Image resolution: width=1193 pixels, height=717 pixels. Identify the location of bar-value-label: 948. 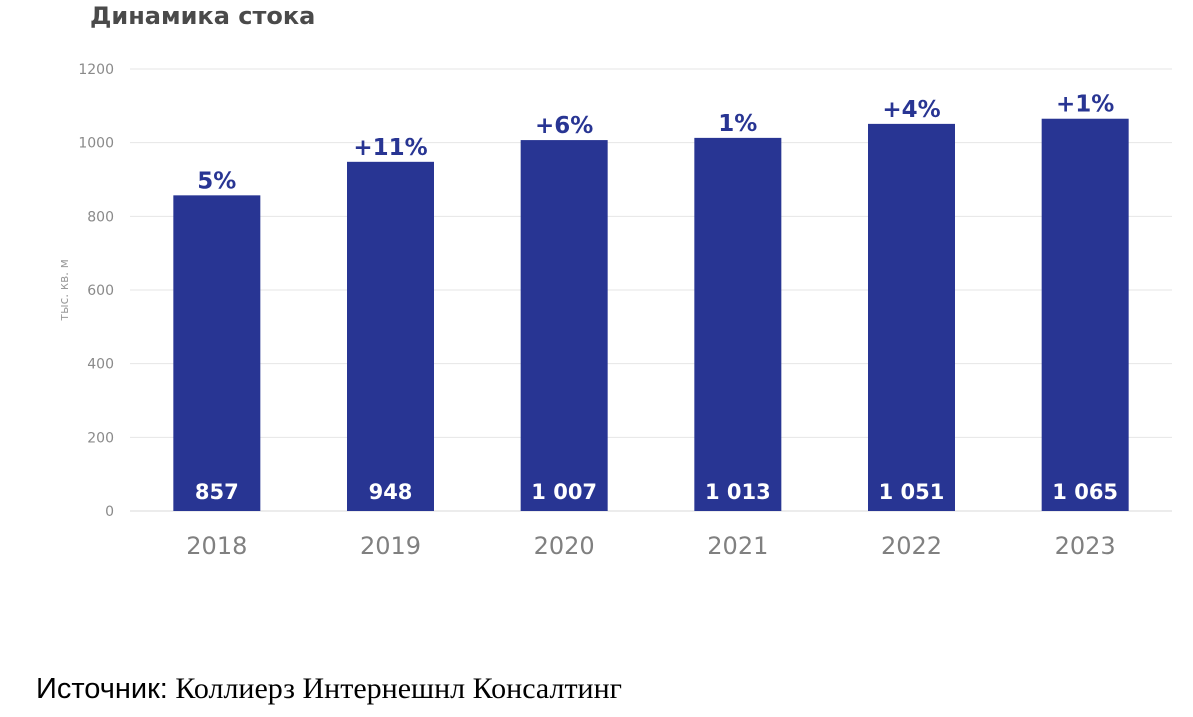
(391, 492).